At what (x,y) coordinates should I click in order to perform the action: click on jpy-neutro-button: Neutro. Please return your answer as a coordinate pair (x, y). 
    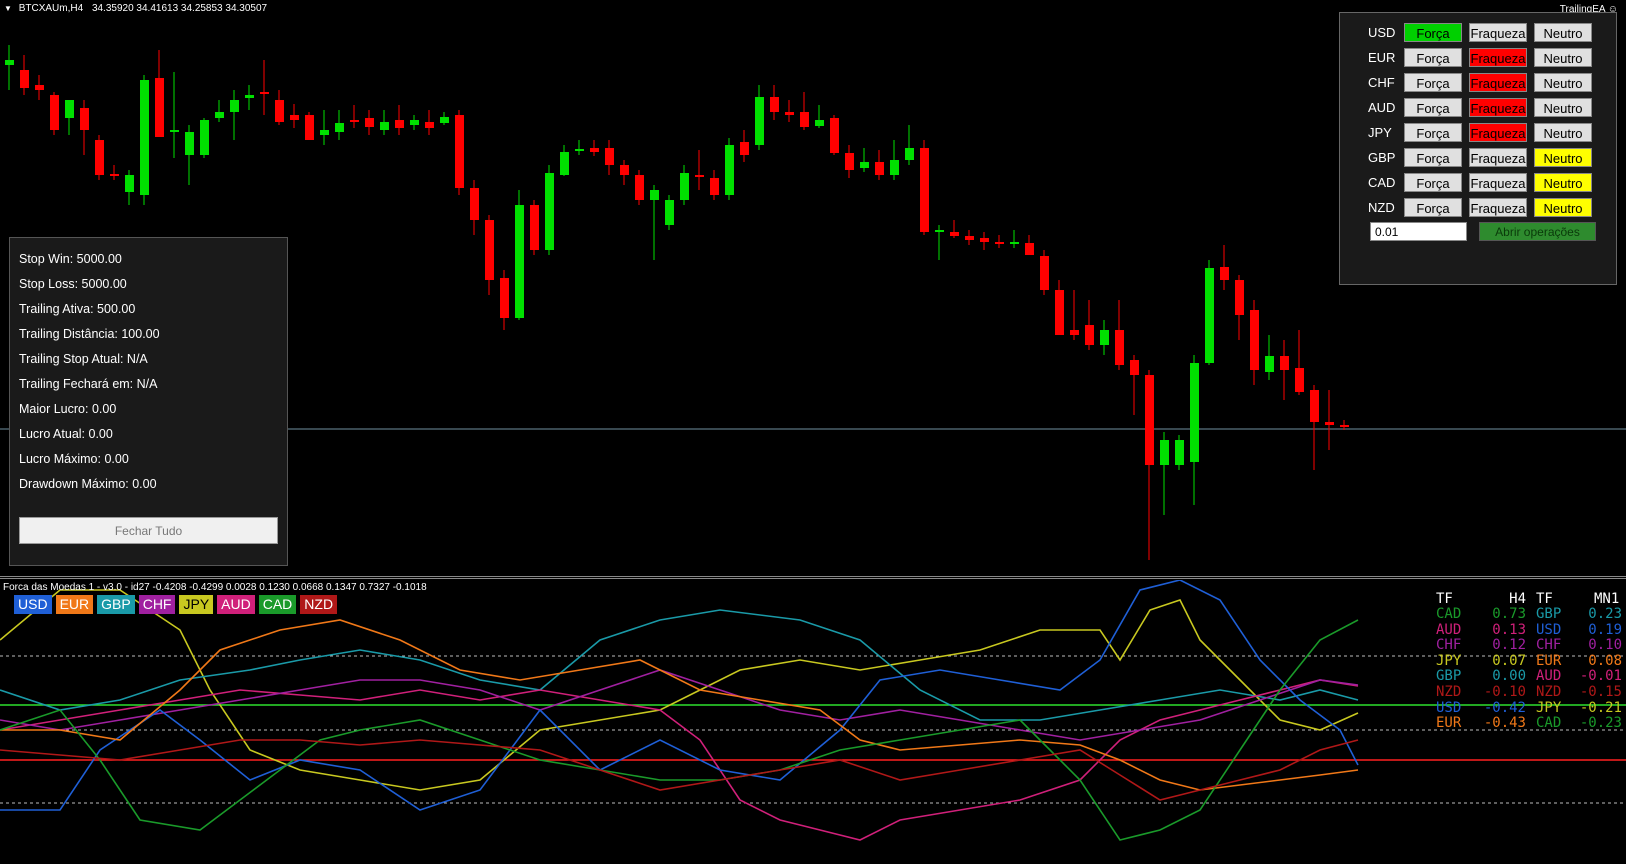
    Looking at the image, I should click on (1563, 132).